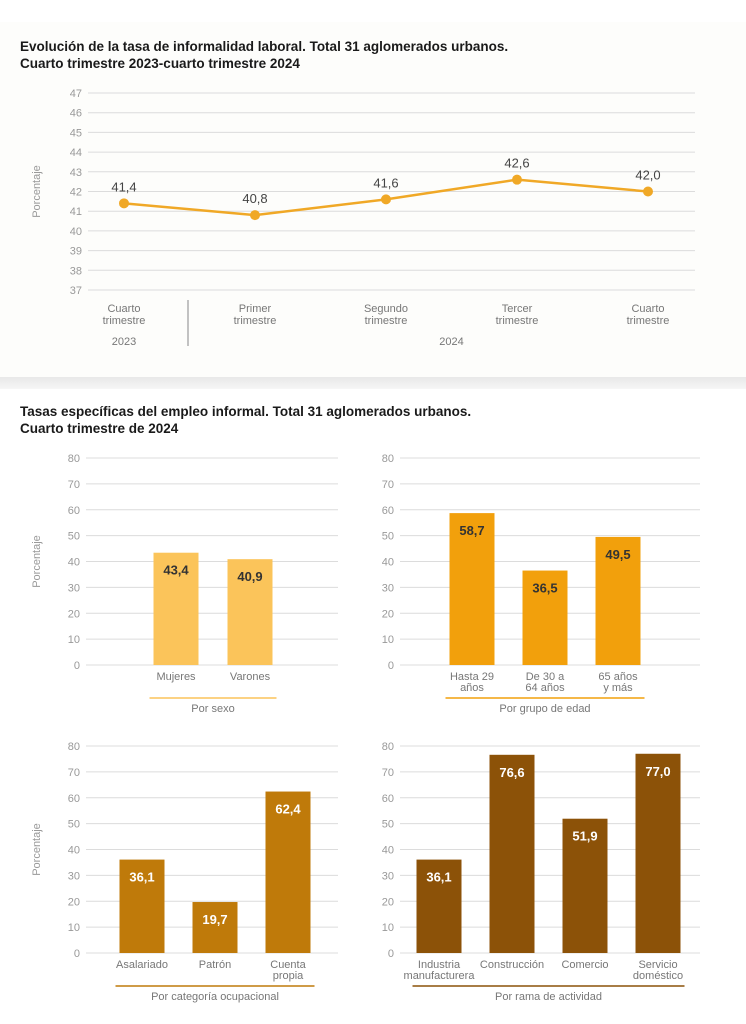 The height and width of the screenshot is (1024, 746). What do you see at coordinates (212, 709) in the screenshot?
I see `x-group-label: Por sexo` at bounding box center [212, 709].